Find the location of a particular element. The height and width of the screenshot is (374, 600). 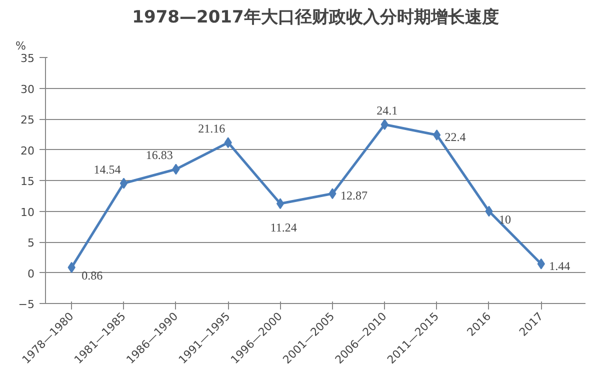

y-tick-label: 0 is located at coordinates (31, 273).